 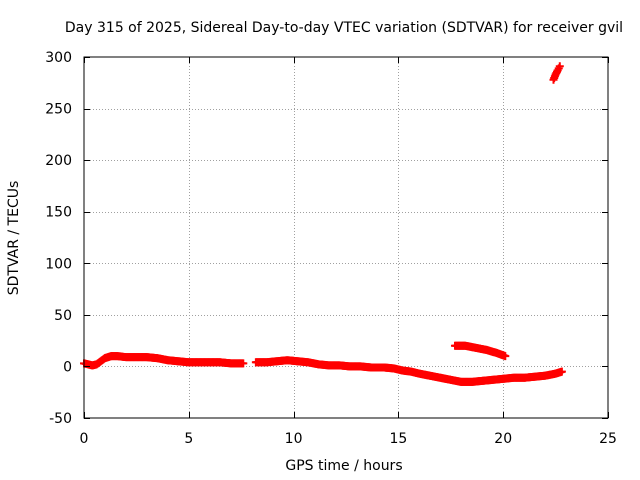 I want to click on y-tick-label: -50, so click(x=60, y=419).